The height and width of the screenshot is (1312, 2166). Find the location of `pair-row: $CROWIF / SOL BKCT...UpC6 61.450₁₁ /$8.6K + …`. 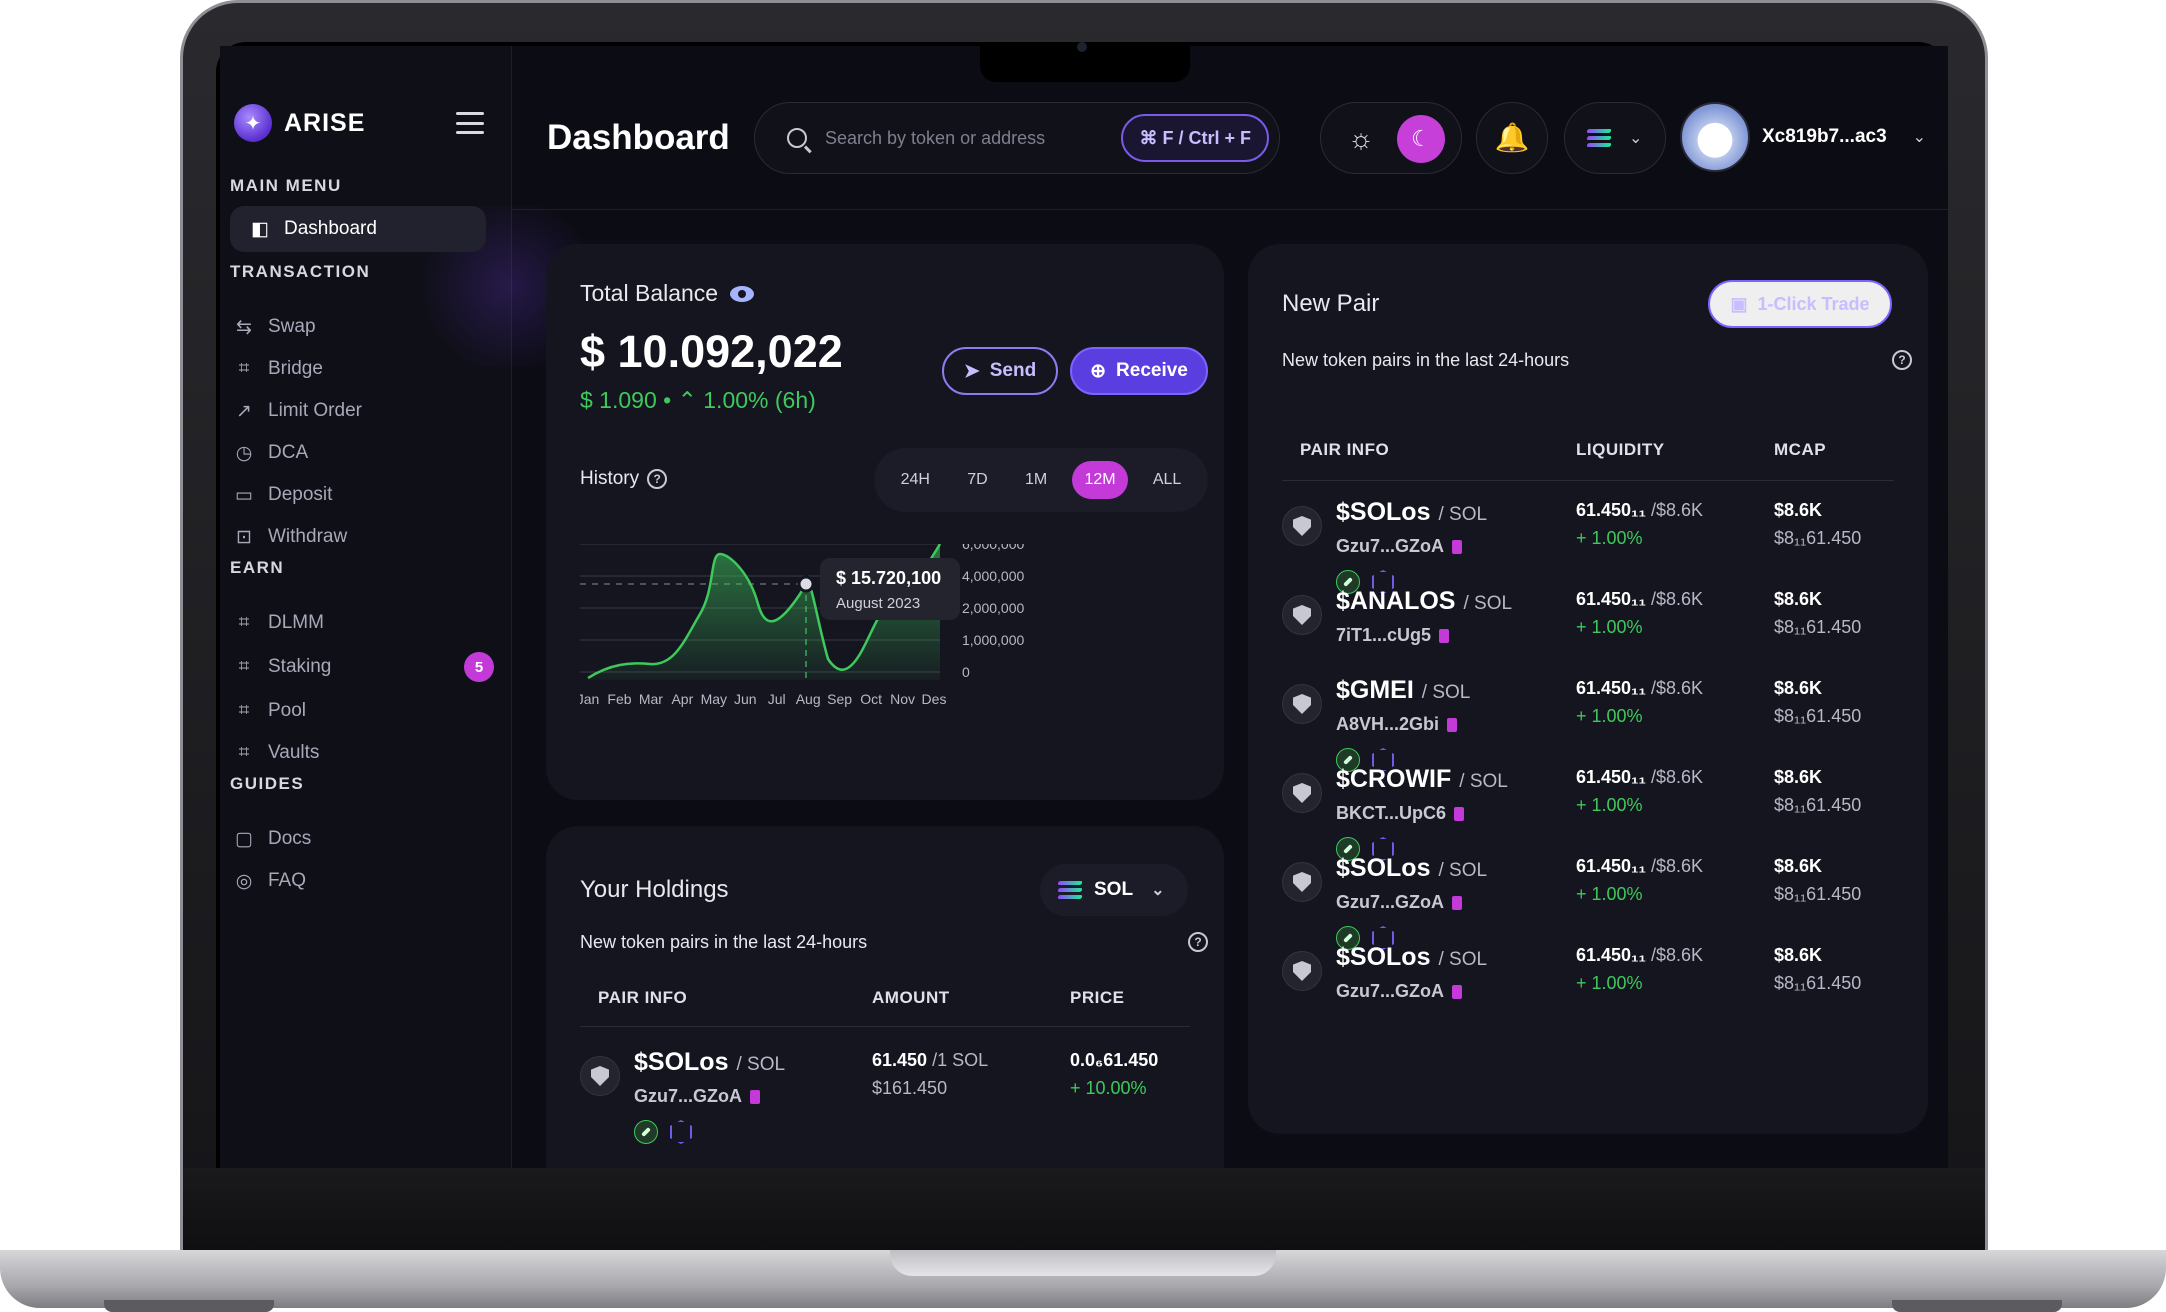

pair-row: $CROWIF / SOL BKCT...UpC6 61.450₁₁ /$8.6K + … is located at coordinates (1588, 825).